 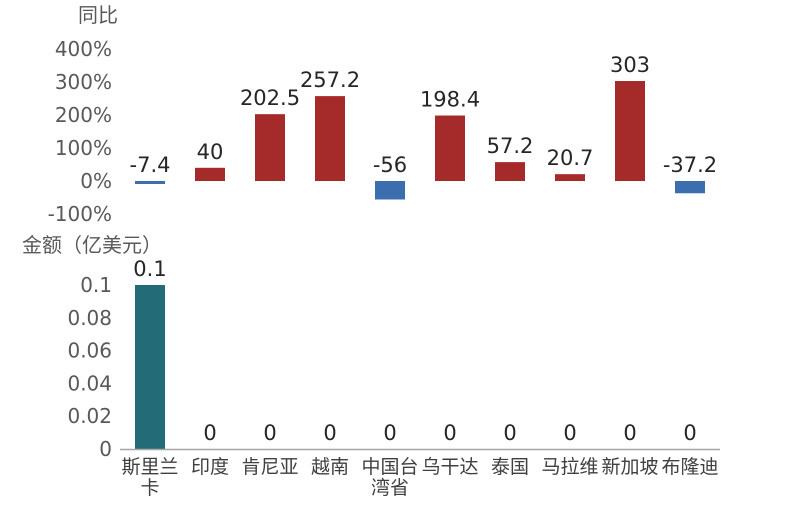 I want to click on top-value-label: 303, so click(x=630, y=65).